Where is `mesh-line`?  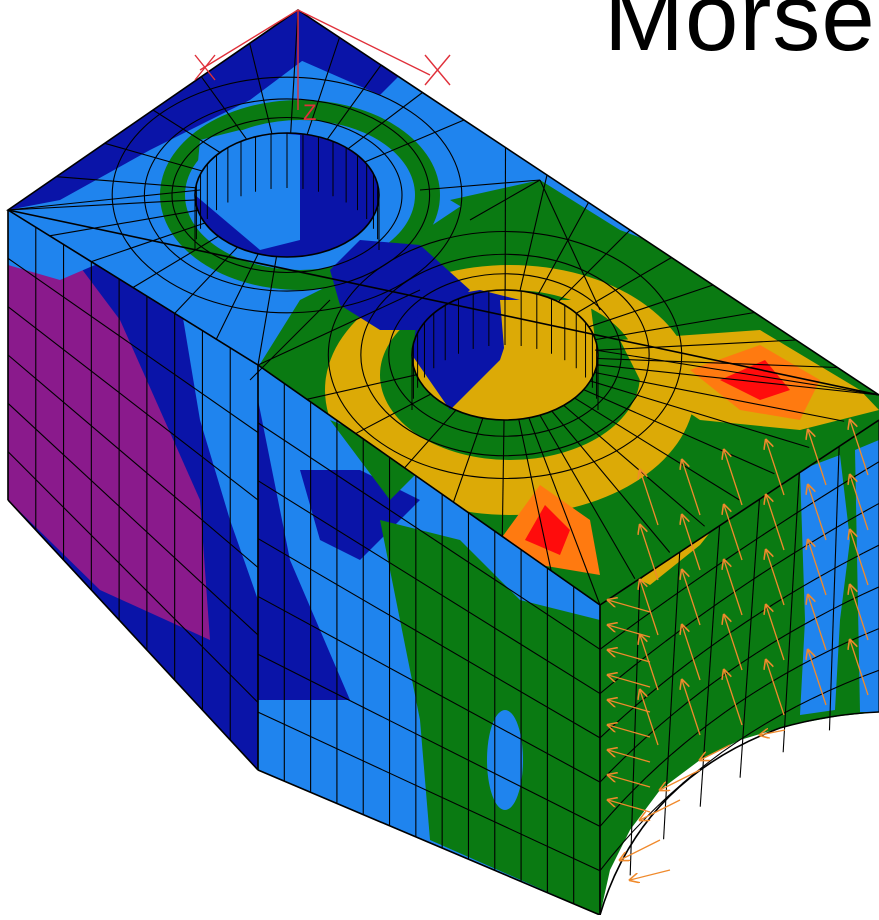 mesh-line is located at coordinates (663, 801).